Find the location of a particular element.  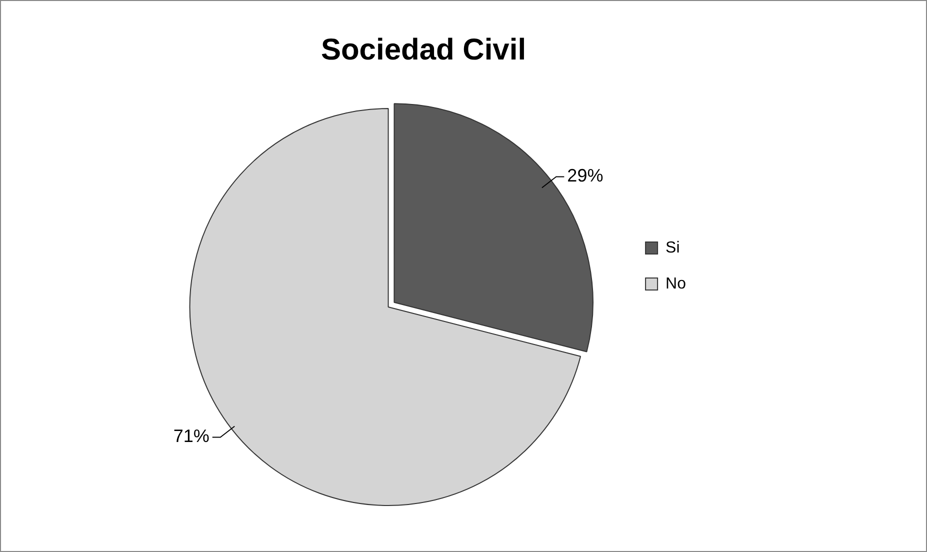

data-label: 71% is located at coordinates (191, 436).